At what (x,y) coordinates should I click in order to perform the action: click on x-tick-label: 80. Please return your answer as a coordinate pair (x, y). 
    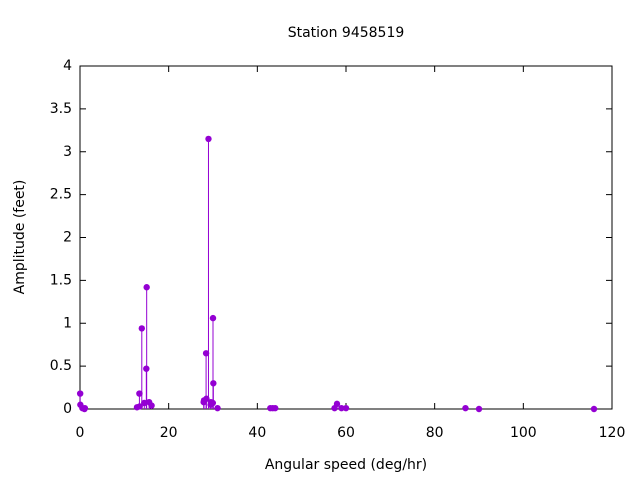
    Looking at the image, I should click on (435, 433).